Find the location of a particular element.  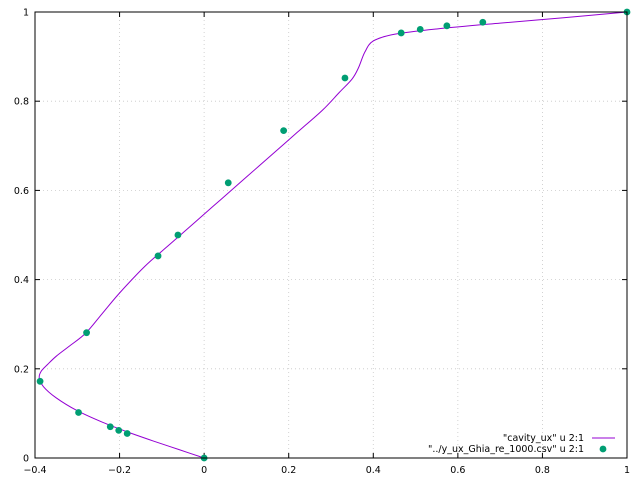

legend-label-line: "cavity_ux" u 2:1 is located at coordinates (543, 438).